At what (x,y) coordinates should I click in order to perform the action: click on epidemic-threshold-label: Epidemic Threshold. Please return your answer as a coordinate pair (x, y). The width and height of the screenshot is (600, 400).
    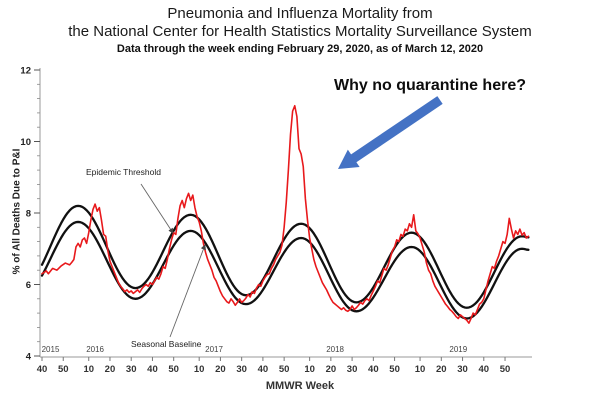
    Looking at the image, I should click on (123, 172).